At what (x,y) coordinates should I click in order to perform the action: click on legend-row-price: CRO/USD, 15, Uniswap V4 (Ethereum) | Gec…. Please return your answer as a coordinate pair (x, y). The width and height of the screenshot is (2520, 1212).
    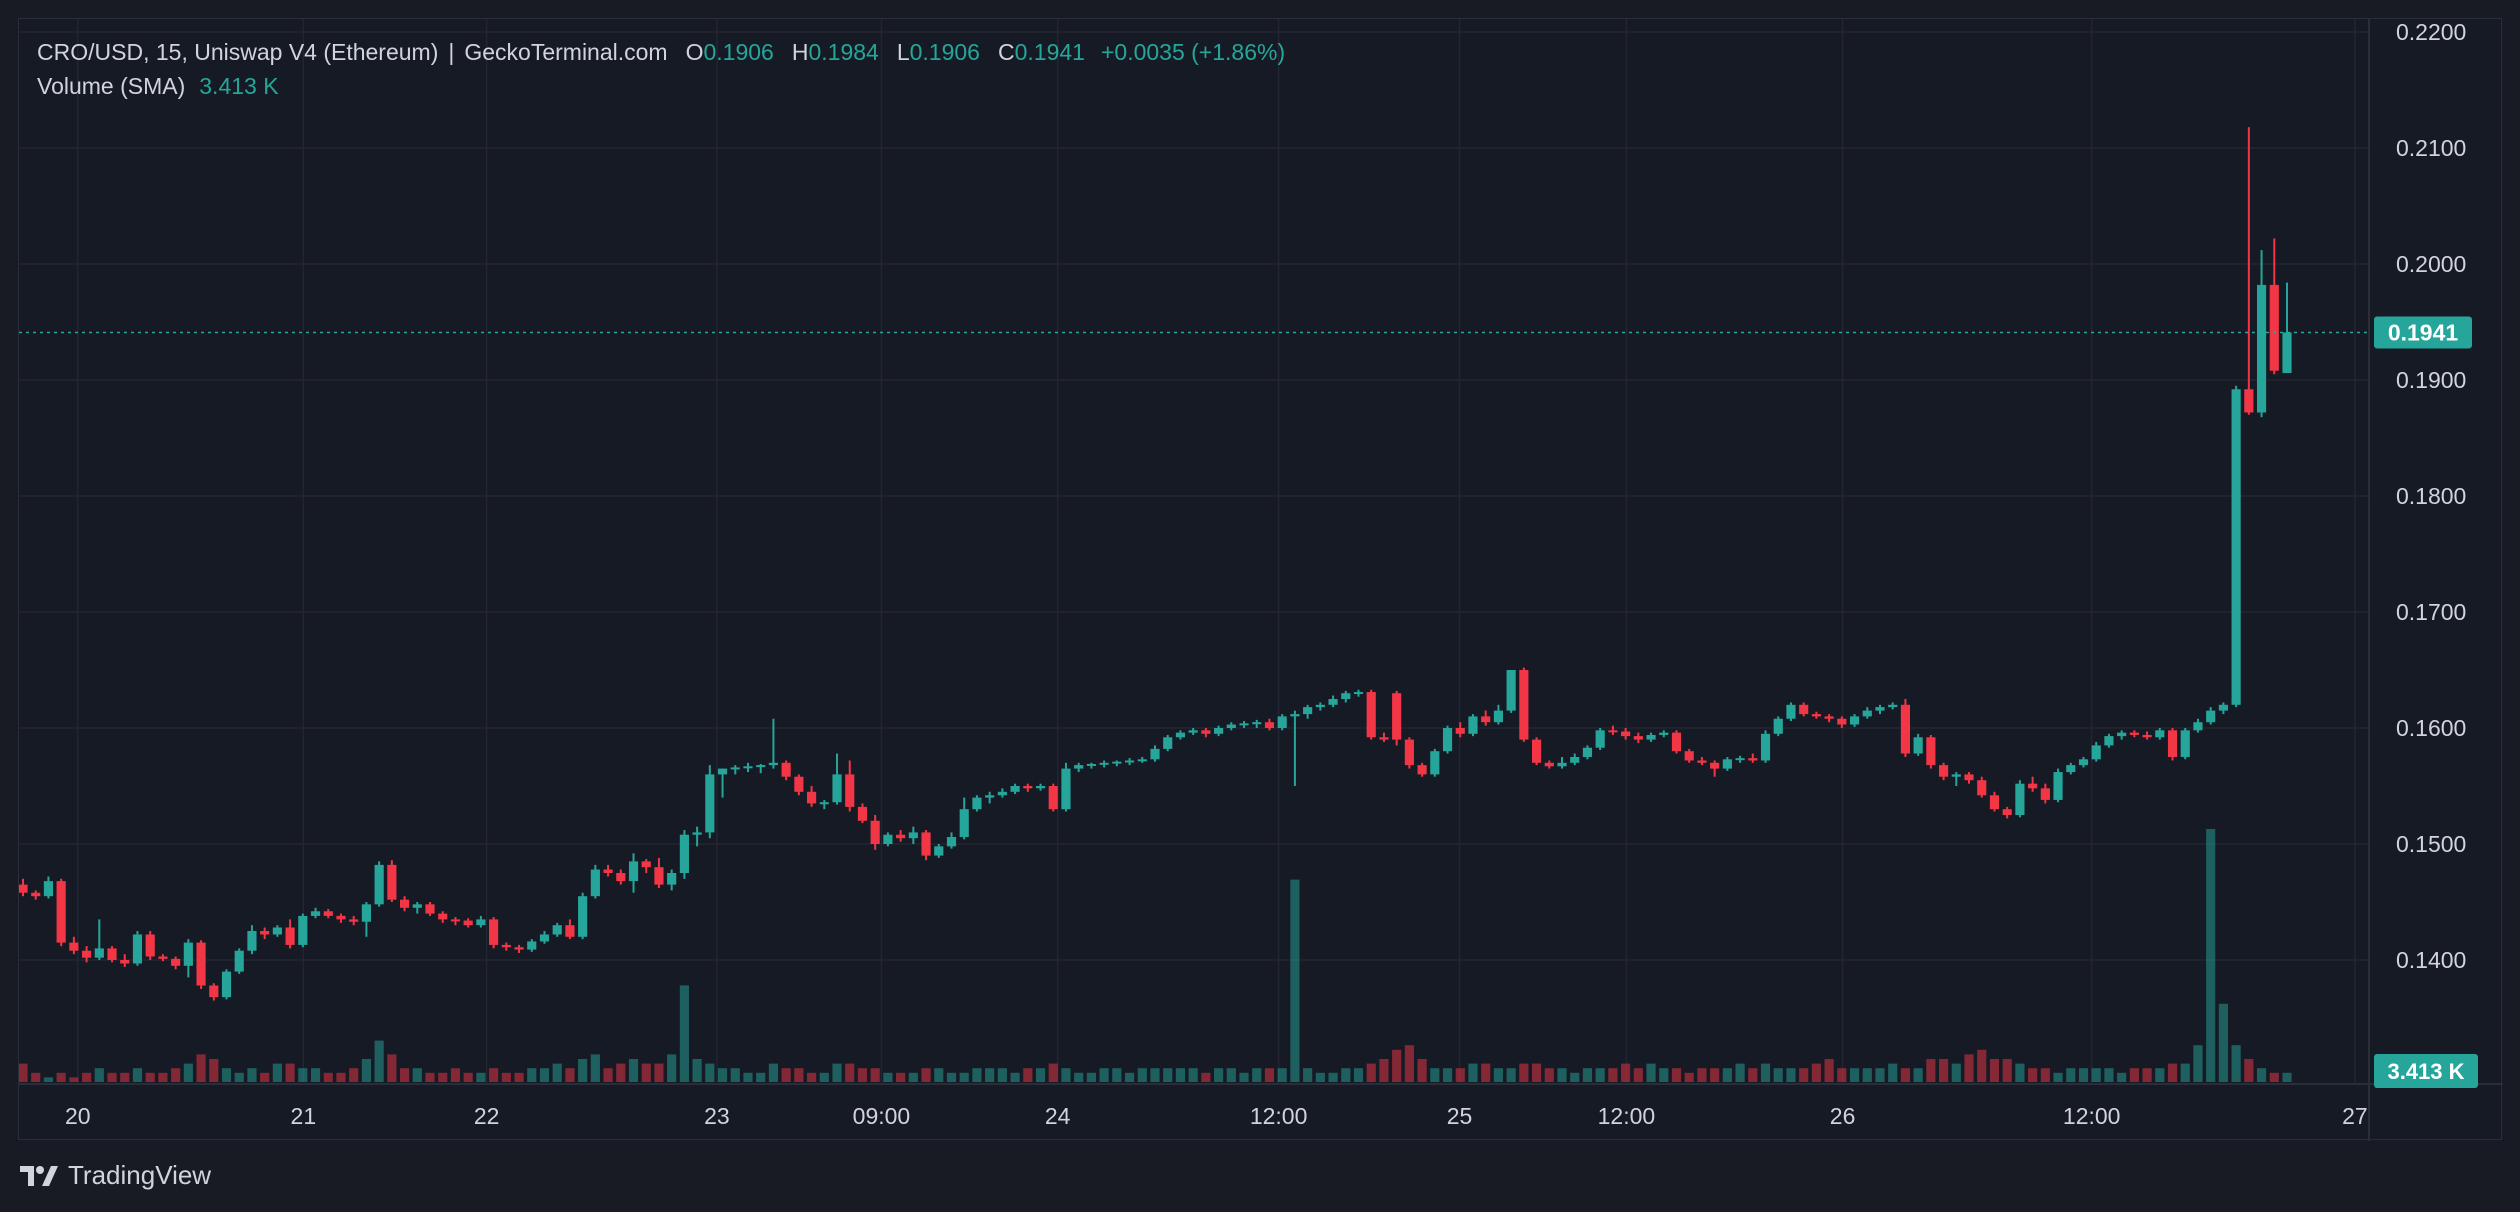
    Looking at the image, I should click on (661, 52).